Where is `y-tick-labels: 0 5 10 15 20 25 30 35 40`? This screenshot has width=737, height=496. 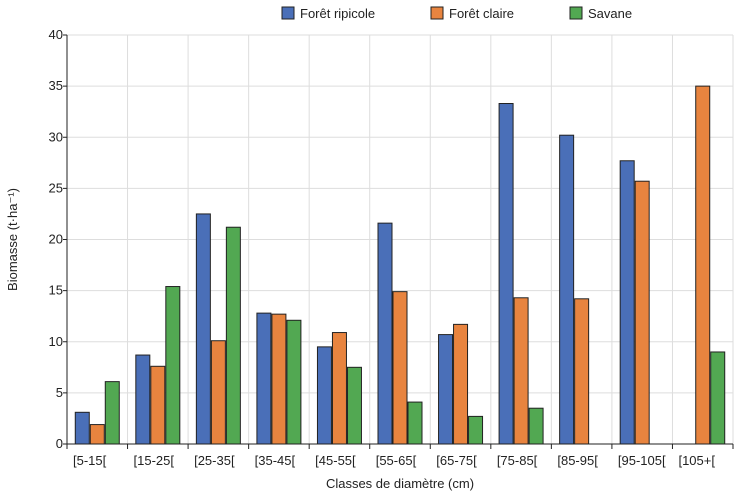 y-tick-labels: 0 5 10 15 20 25 30 35 40 is located at coordinates (56, 239).